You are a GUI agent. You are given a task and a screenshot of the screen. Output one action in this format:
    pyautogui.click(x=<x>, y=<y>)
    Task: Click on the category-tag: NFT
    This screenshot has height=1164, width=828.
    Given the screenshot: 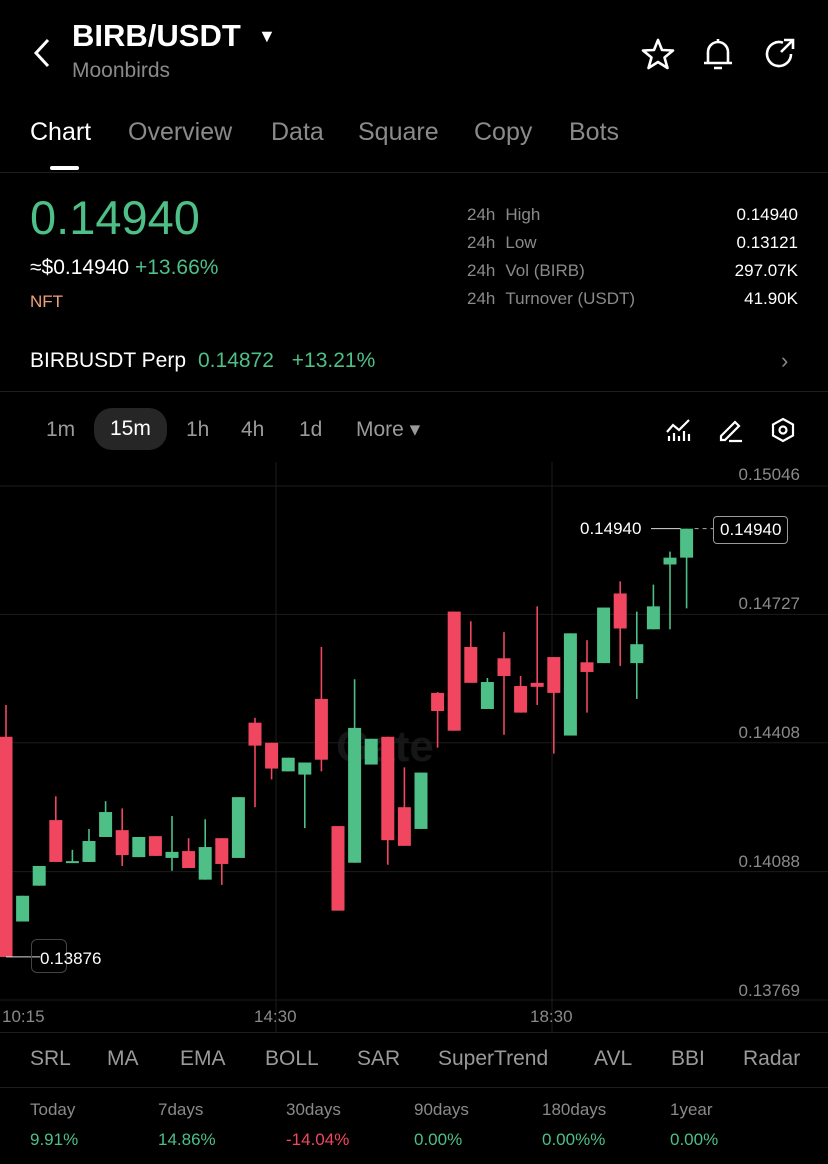 What is the action you would take?
    pyautogui.click(x=47, y=301)
    